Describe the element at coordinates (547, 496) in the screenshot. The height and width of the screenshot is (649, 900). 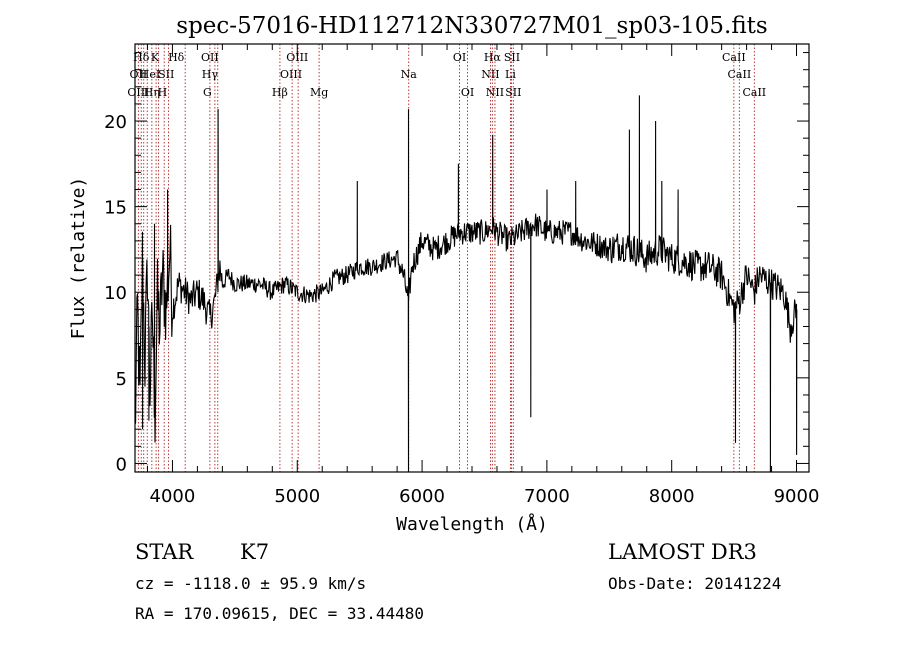
I see `x-tick-label: 7000` at that location.